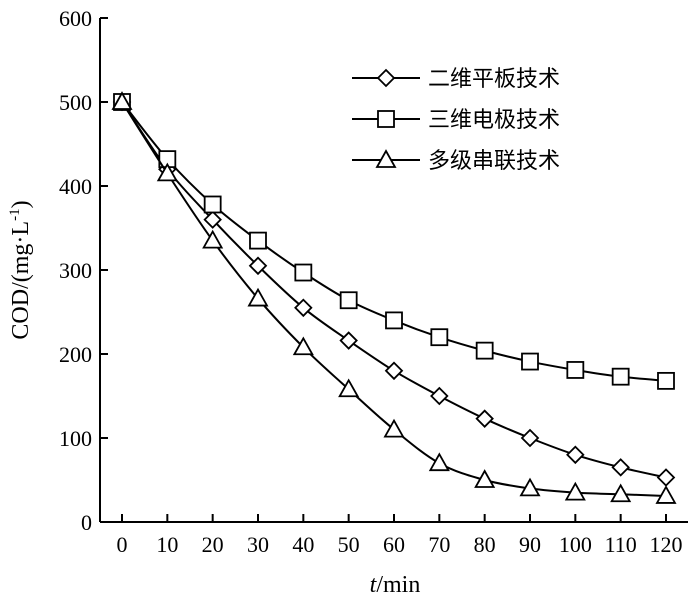 Image resolution: width=700 pixels, height=601 pixels. I want to click on y-tick-label: 100, so click(75, 438).